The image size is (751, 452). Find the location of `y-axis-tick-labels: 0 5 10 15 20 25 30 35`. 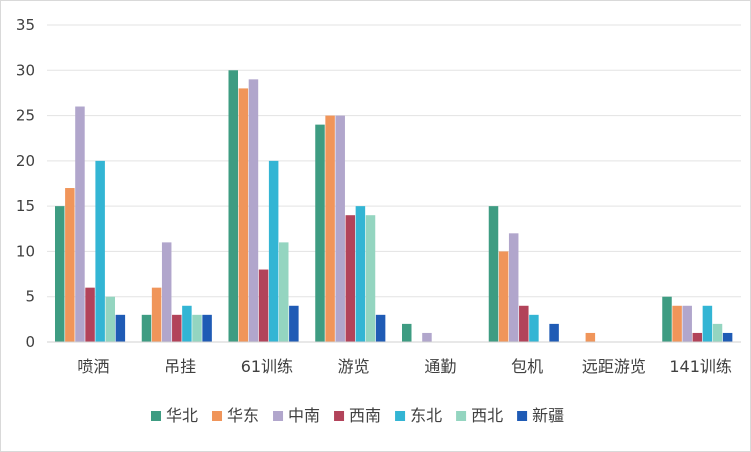

y-axis-tick-labels: 0 5 10 15 20 25 30 35 is located at coordinates (25, 183).